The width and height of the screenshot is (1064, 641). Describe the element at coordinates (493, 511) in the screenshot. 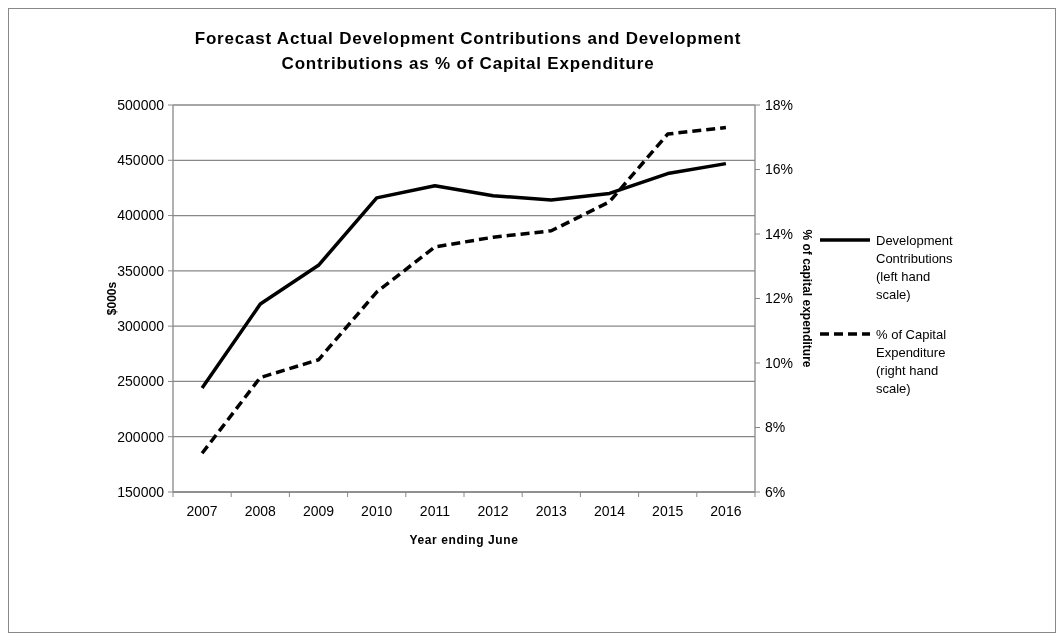

I see `x-tick-label: 2012` at that location.